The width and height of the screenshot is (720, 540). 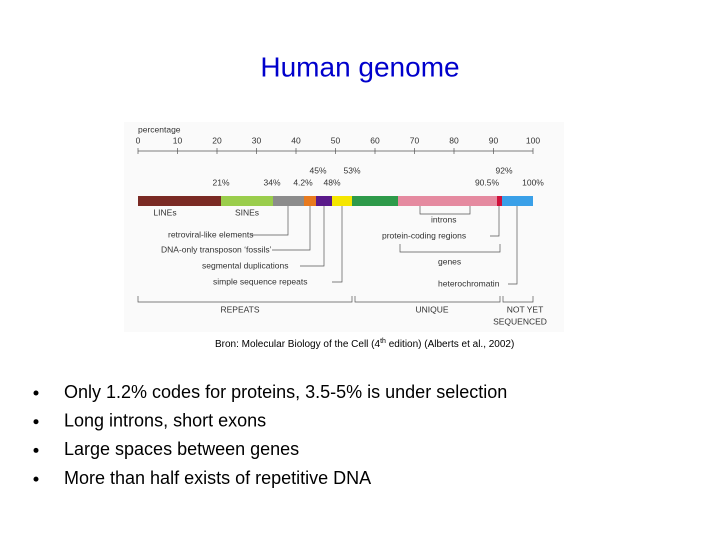 What do you see at coordinates (245, 265) in the screenshot?
I see `segment-label: segmental duplications` at bounding box center [245, 265].